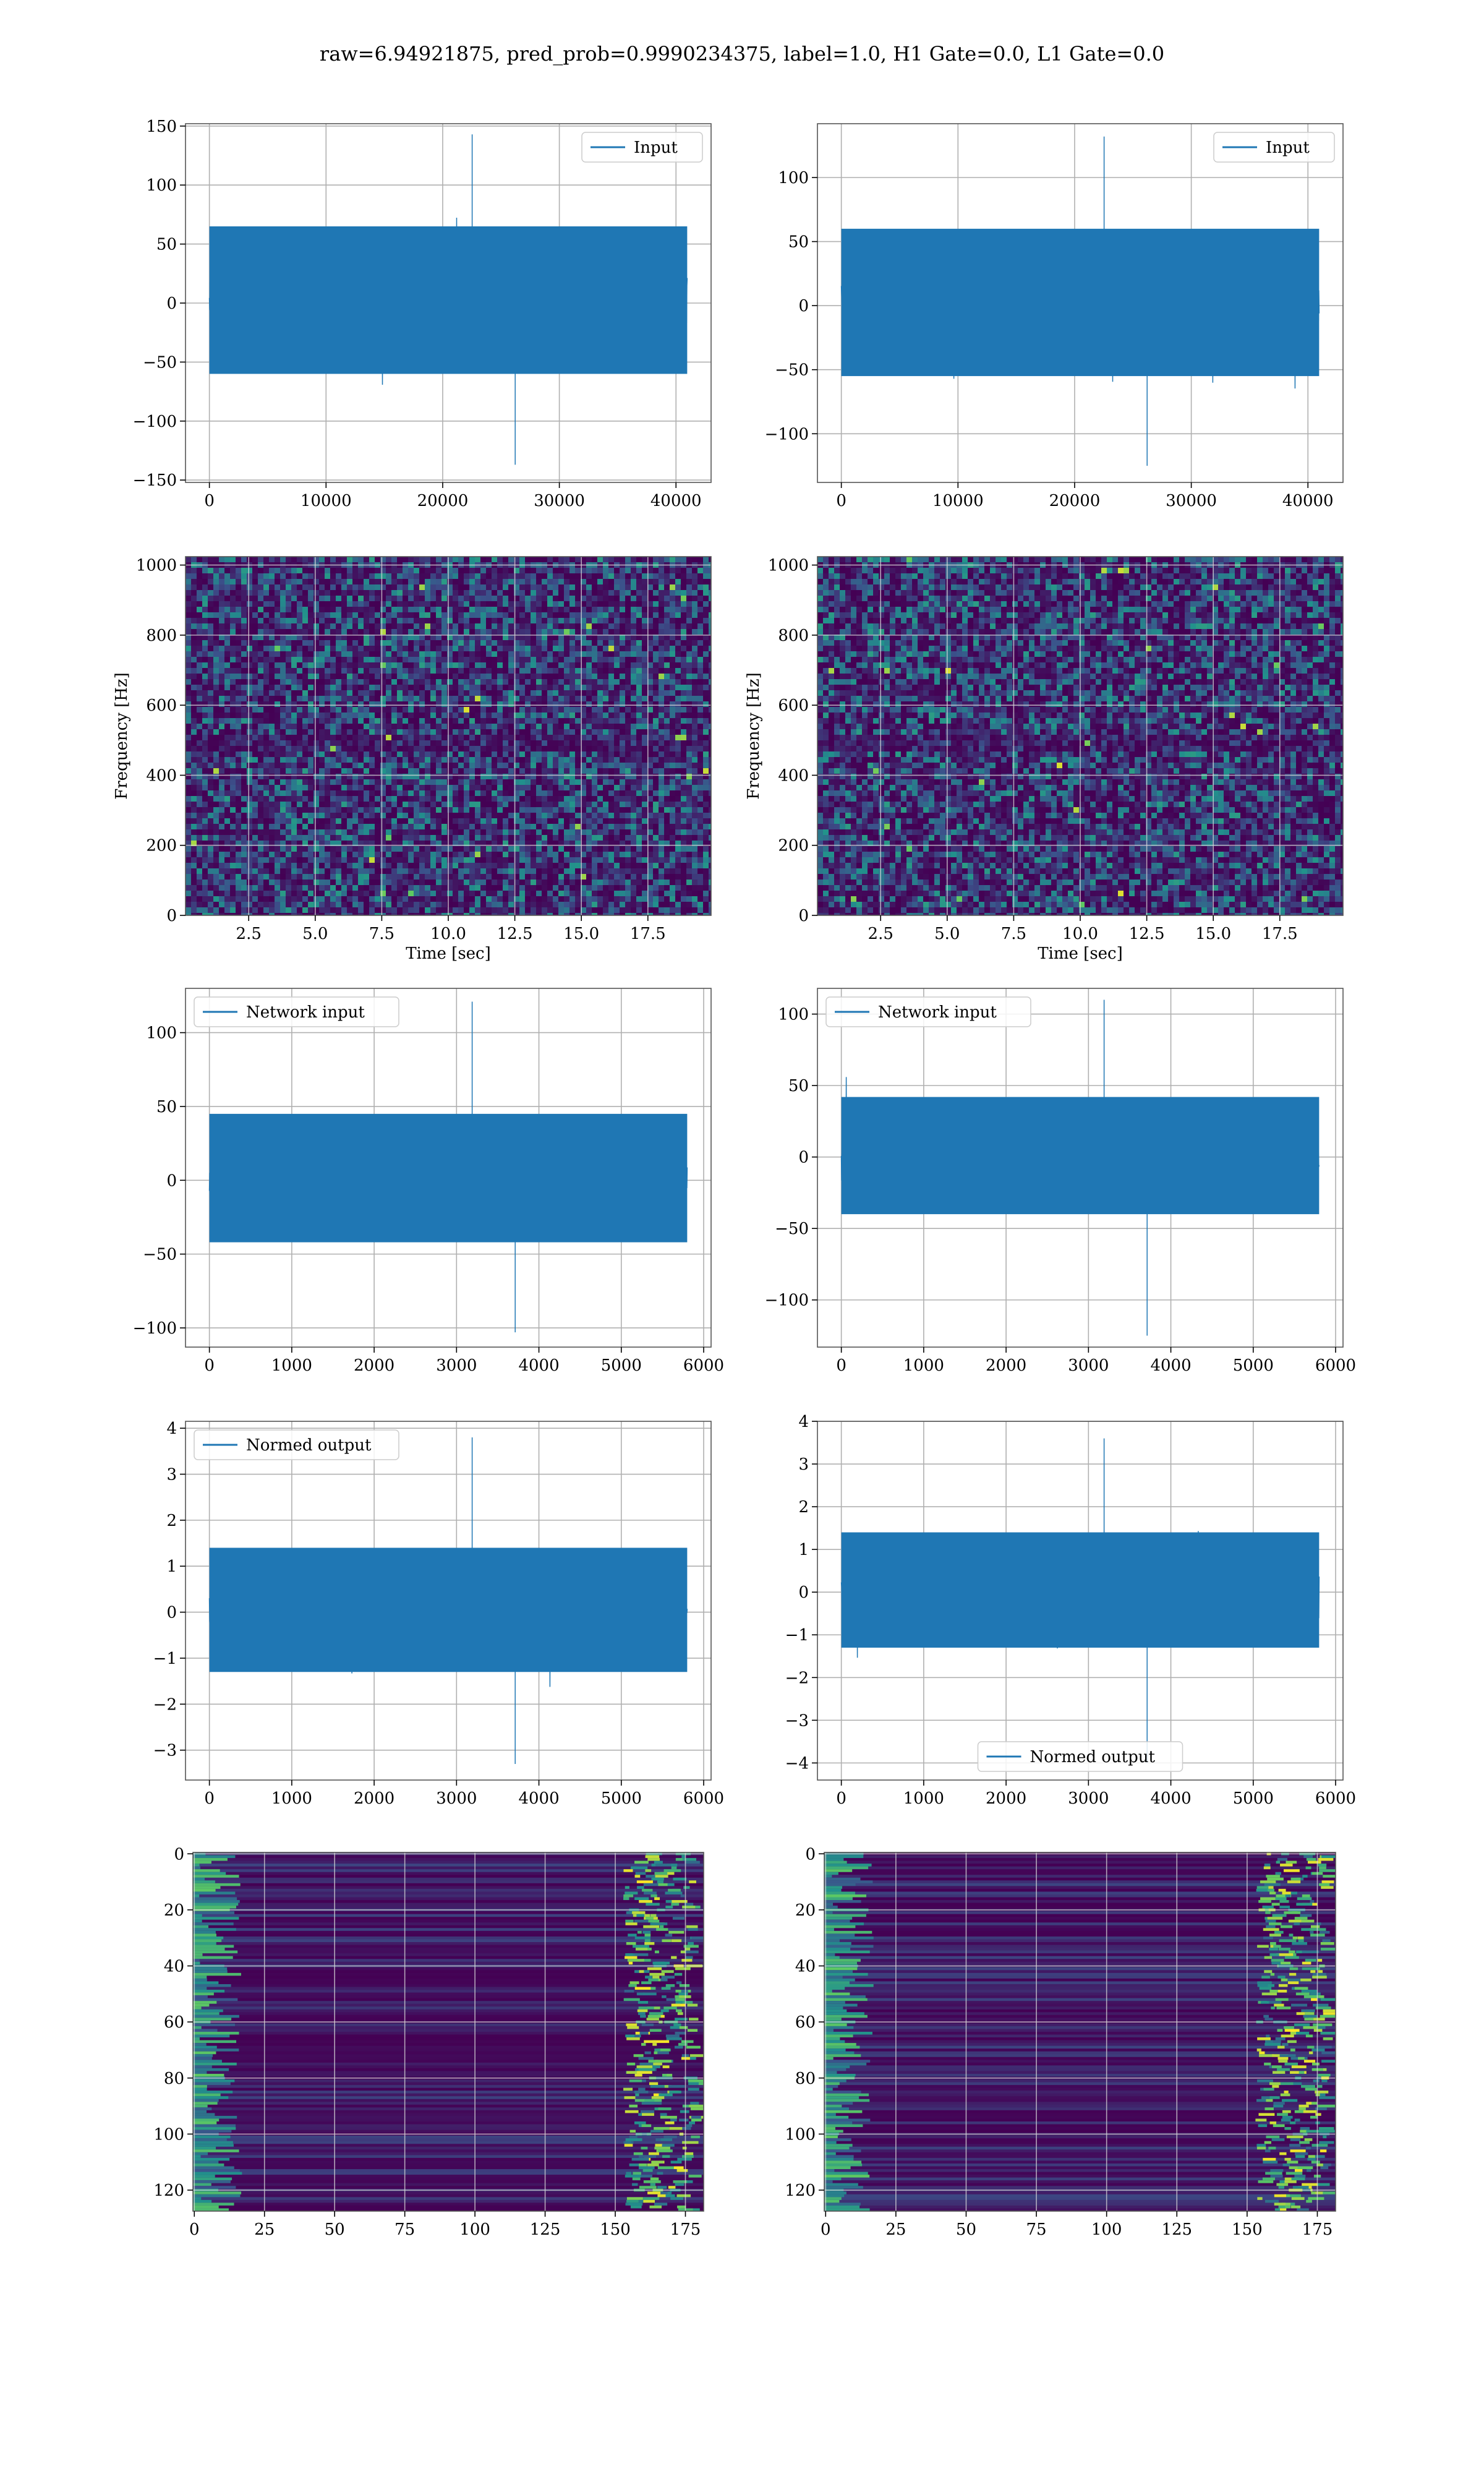 Image resolution: width=1484 pixels, height=2474 pixels. What do you see at coordinates (615, 2229) in the screenshot?
I see `x-tick-label: 150` at bounding box center [615, 2229].